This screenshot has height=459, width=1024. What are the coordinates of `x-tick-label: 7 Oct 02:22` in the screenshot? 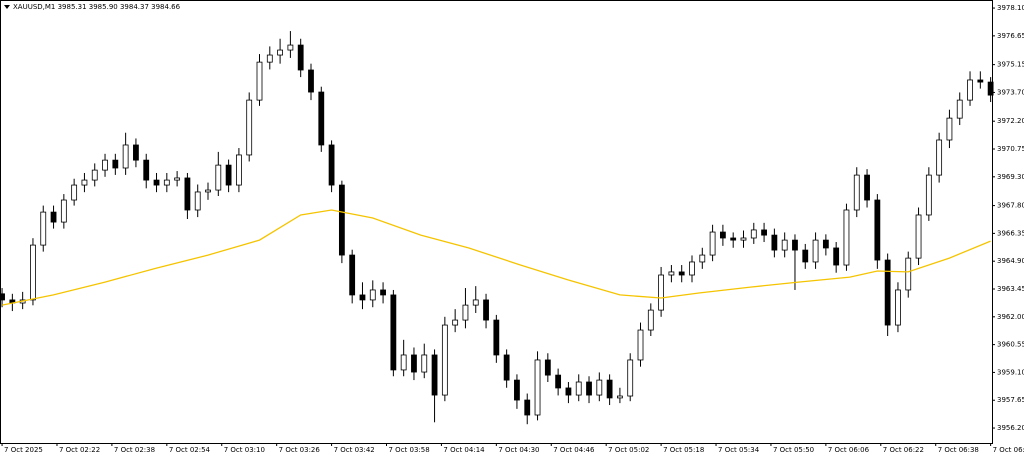 It's located at (79, 450).